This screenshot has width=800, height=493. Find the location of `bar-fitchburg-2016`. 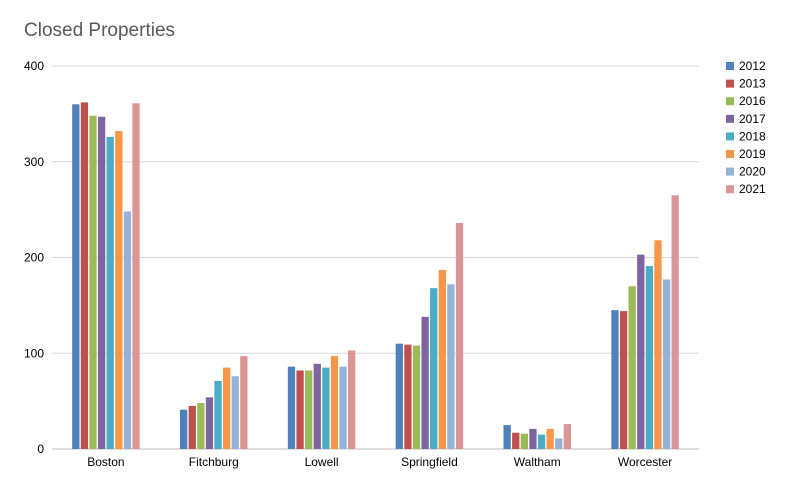

bar-fitchburg-2016 is located at coordinates (201, 426).